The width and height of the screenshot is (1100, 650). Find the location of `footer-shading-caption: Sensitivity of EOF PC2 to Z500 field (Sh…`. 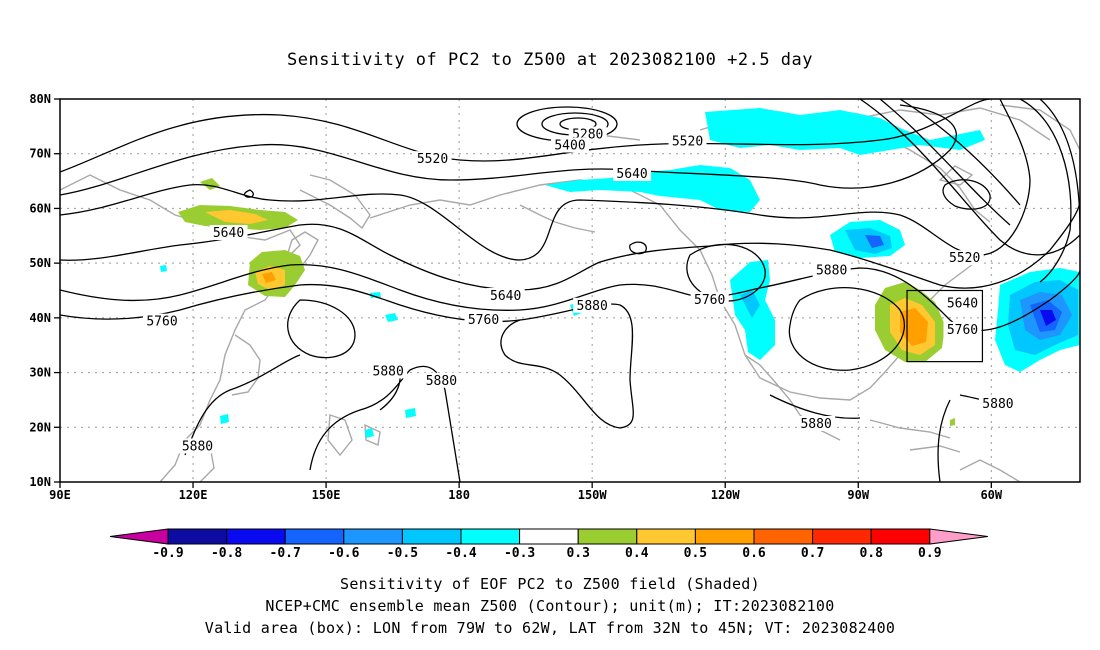

footer-shading-caption: Sensitivity of EOF PC2 to Z500 field (Sh… is located at coordinates (550, 584).